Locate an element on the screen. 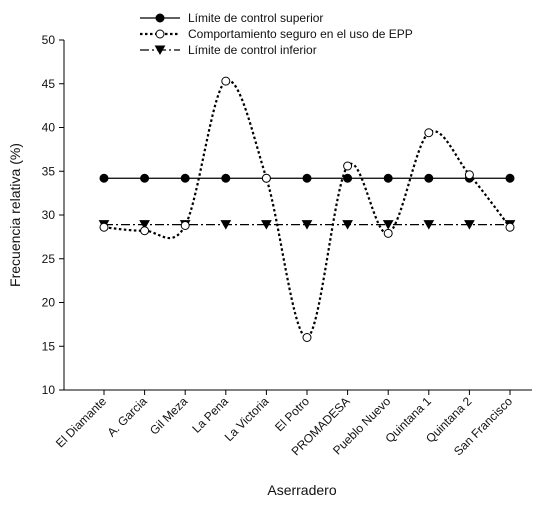  x-tick-label: La Pena is located at coordinates (210, 415).